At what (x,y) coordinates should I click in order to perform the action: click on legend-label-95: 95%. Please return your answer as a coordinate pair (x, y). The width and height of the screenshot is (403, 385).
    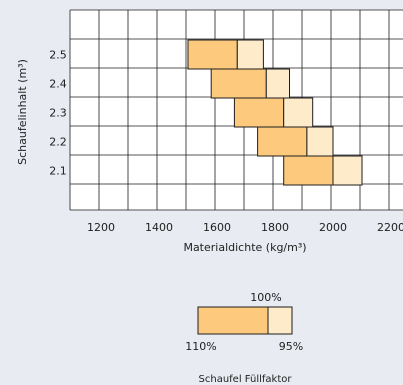
    Looking at the image, I should click on (291, 346).